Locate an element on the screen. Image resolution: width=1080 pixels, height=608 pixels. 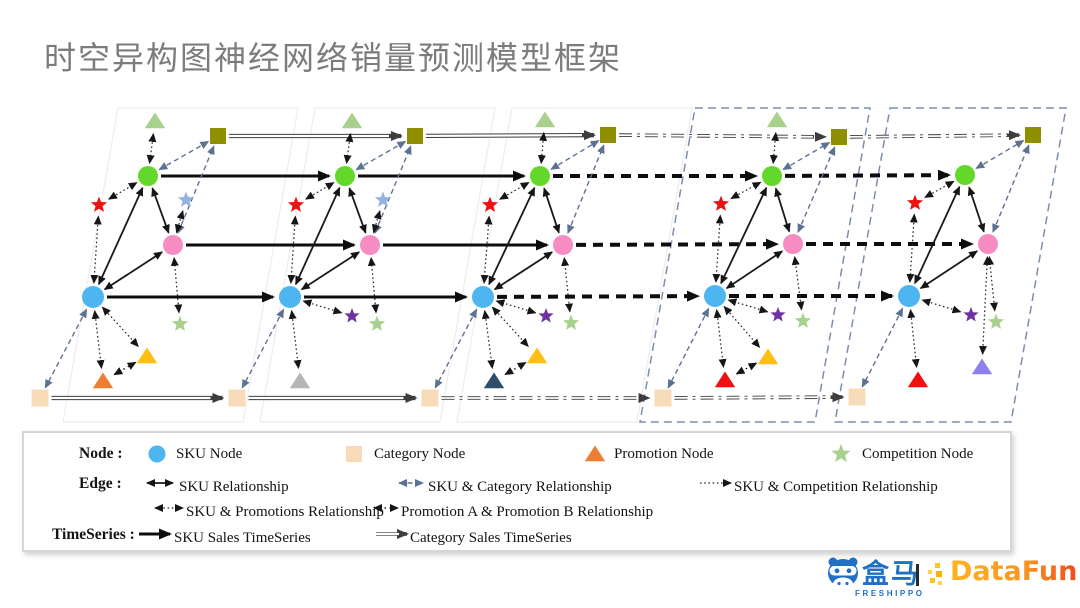
edge-s2-blueC~s2-peachSq is located at coordinates (263, 348).